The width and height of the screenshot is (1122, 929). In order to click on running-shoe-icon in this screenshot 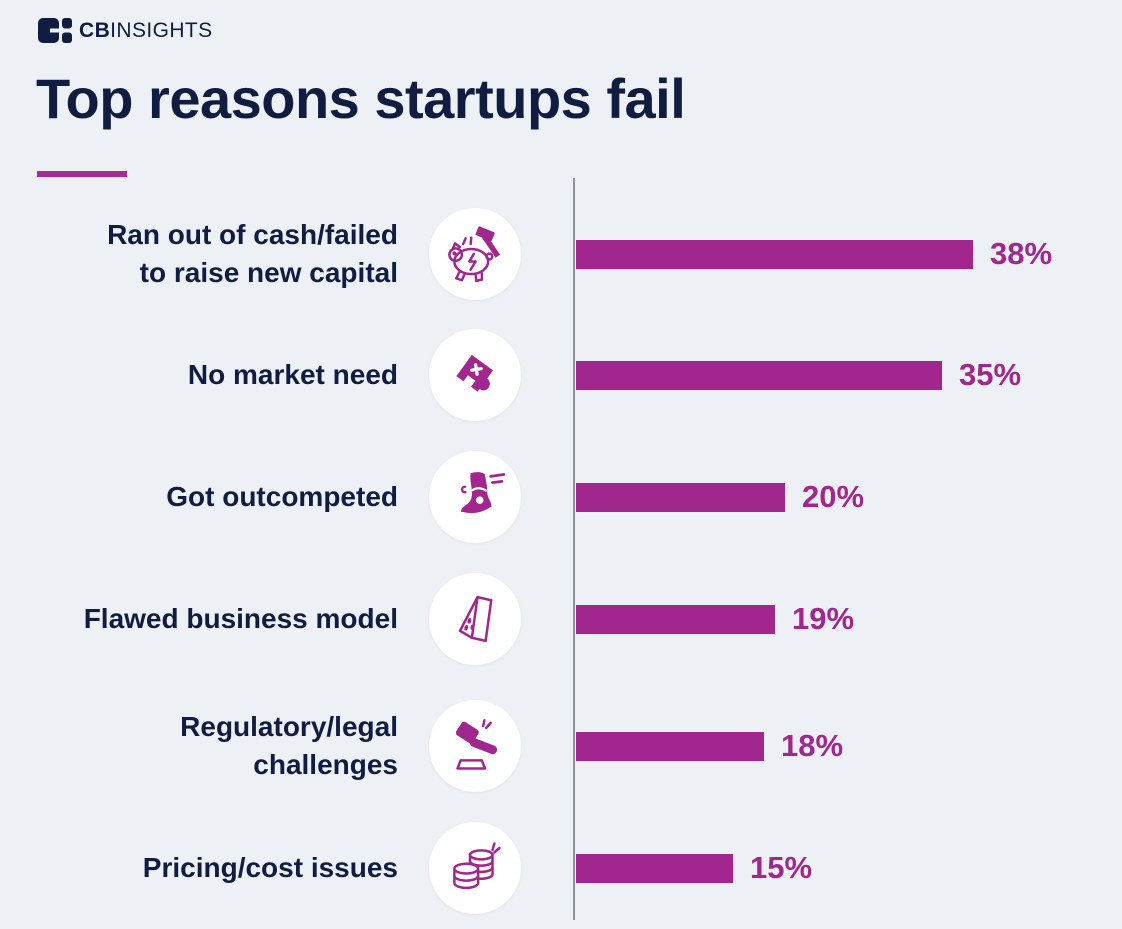, I will do `click(482, 494)`.